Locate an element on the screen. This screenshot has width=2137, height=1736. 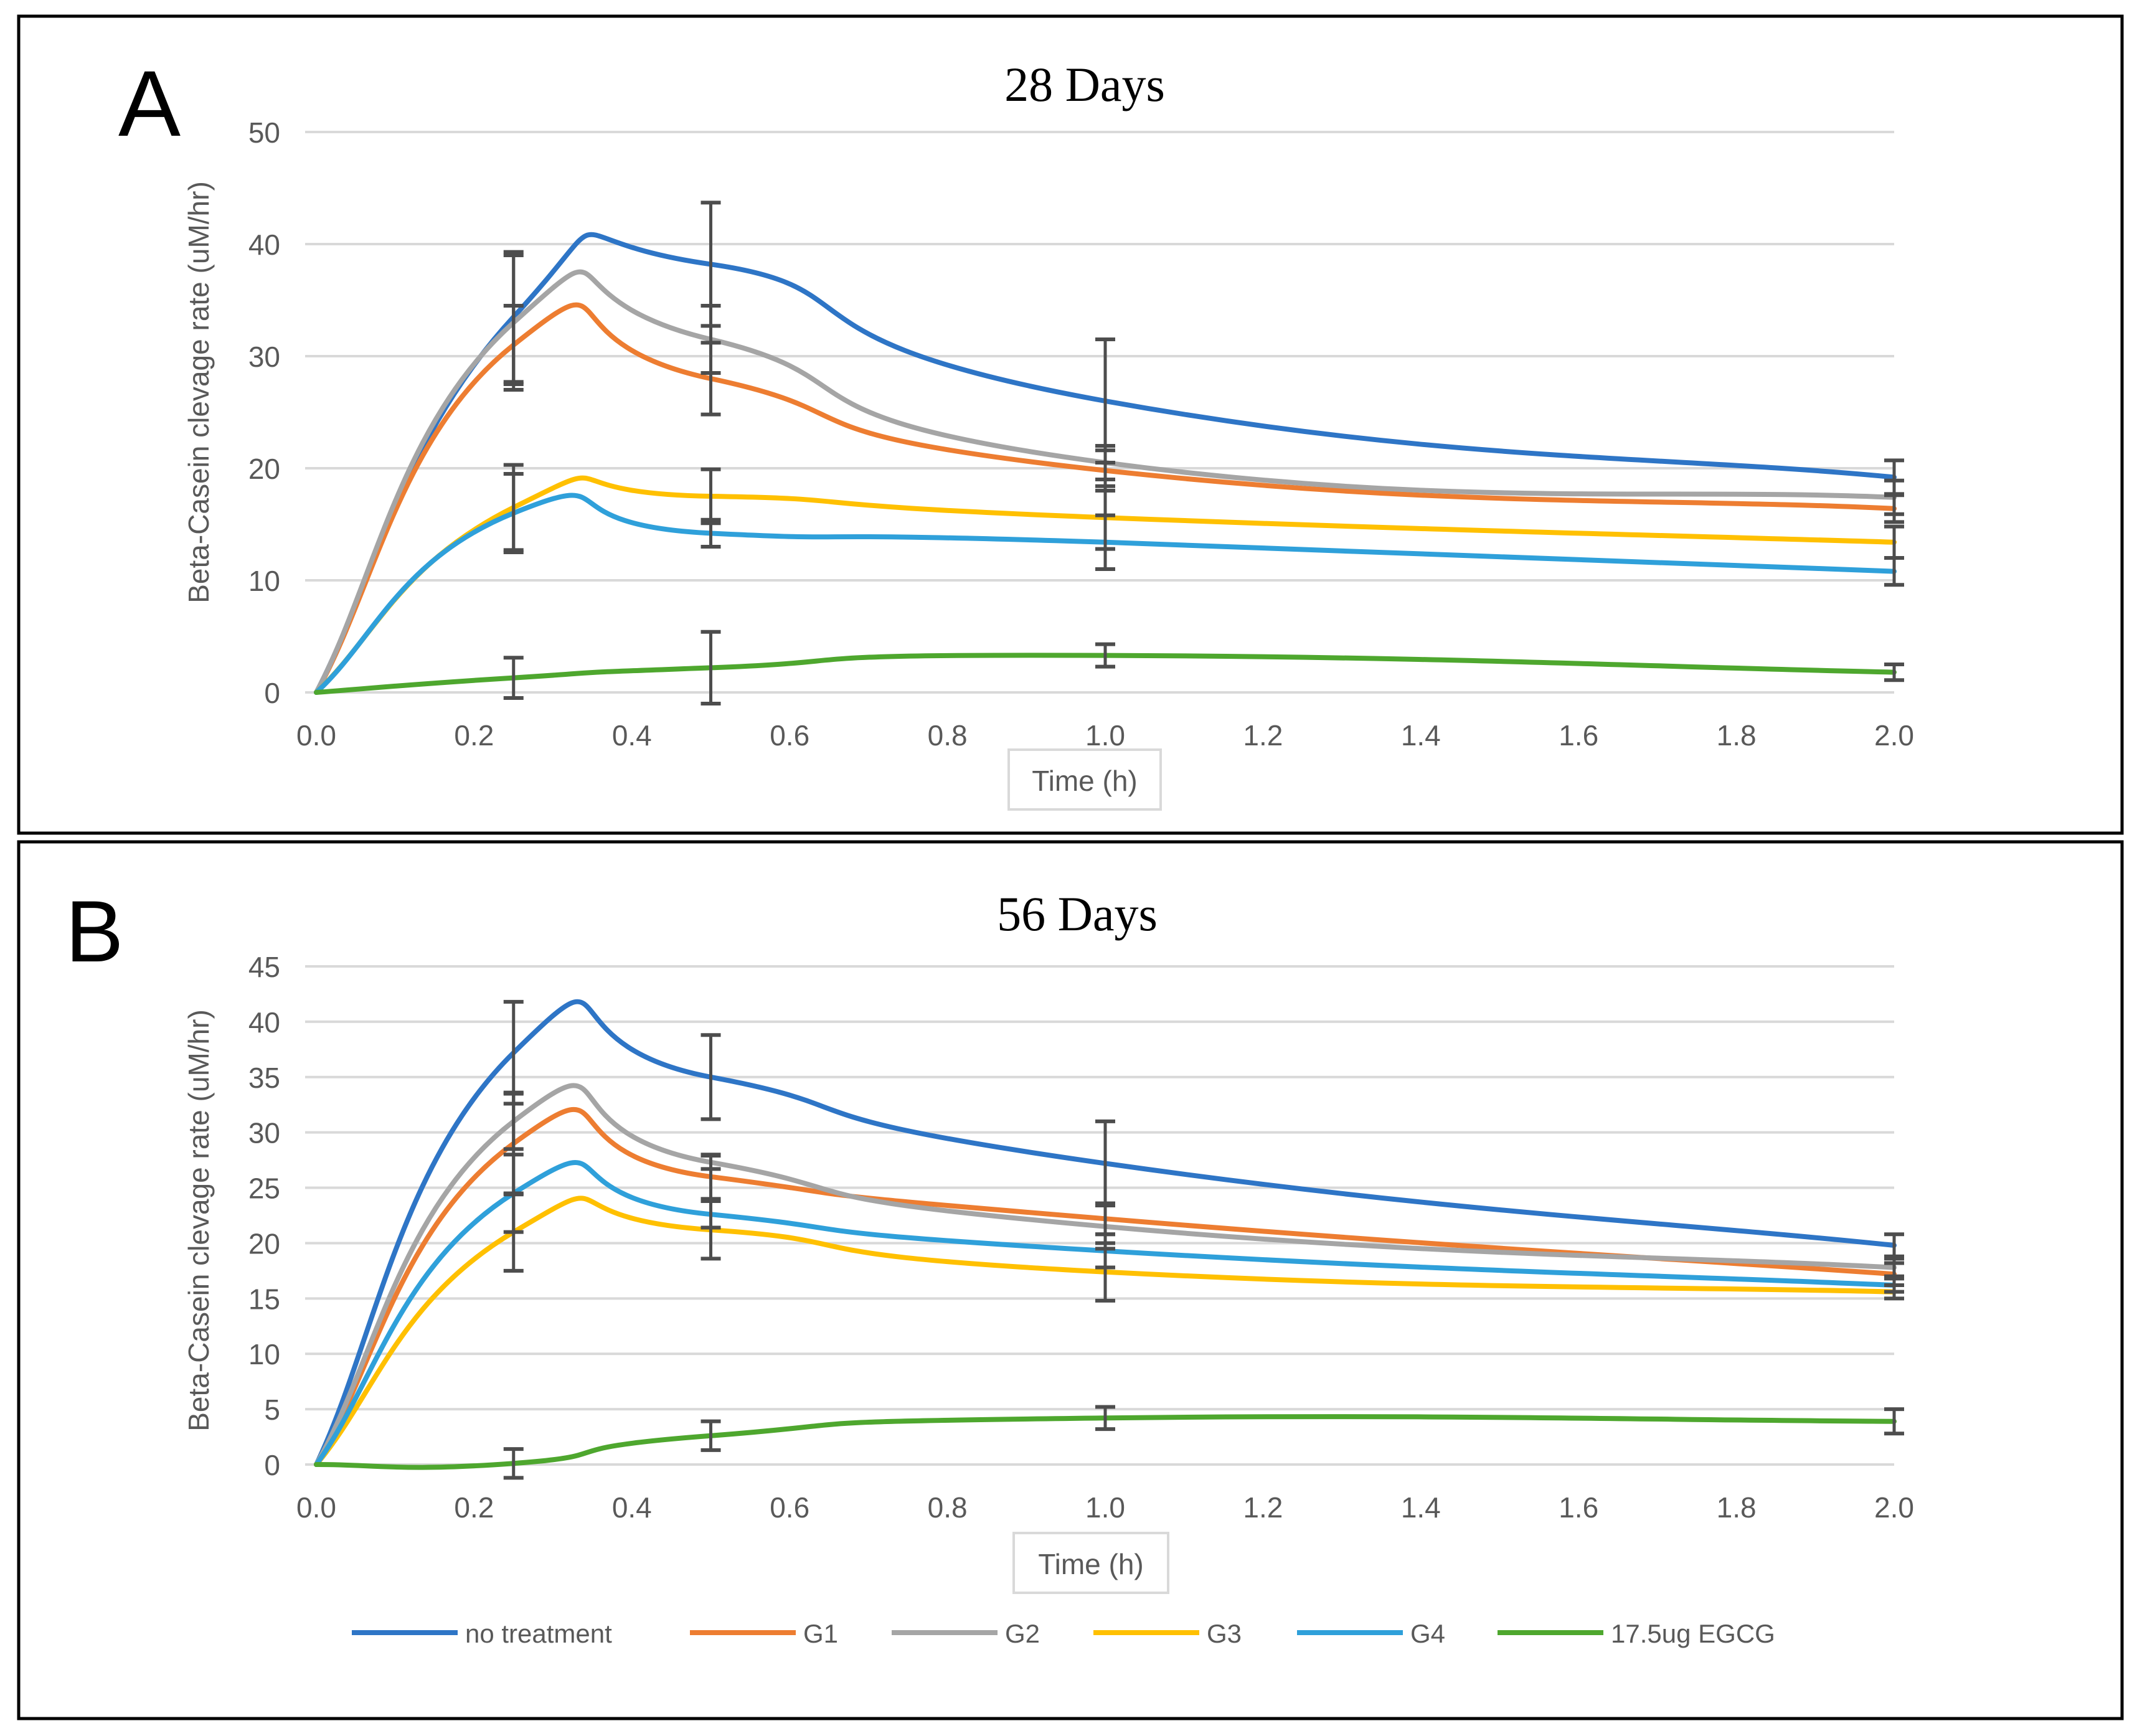
panel-b-ylabel: Beta-Casein clevage rate (uM/hr) is located at coordinates (198, 1220).